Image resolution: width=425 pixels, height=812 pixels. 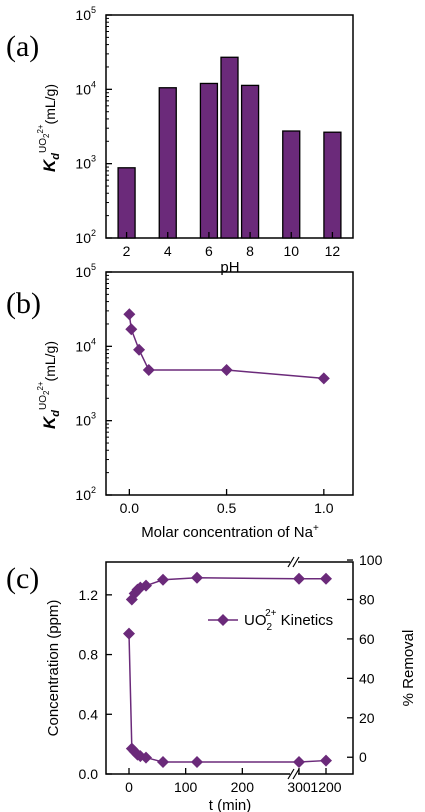 What do you see at coordinates (130, 508) in the screenshot?
I see `x-tick-label: 0.0` at bounding box center [130, 508].